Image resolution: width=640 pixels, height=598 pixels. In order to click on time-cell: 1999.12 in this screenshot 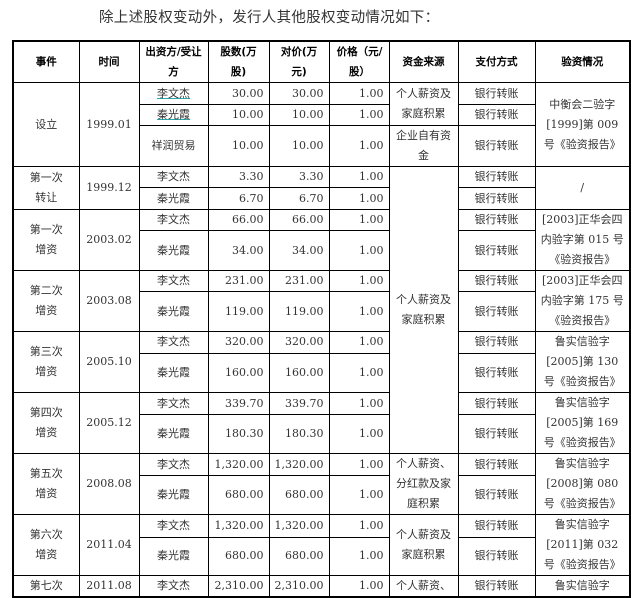, I will do `click(109, 188)`.